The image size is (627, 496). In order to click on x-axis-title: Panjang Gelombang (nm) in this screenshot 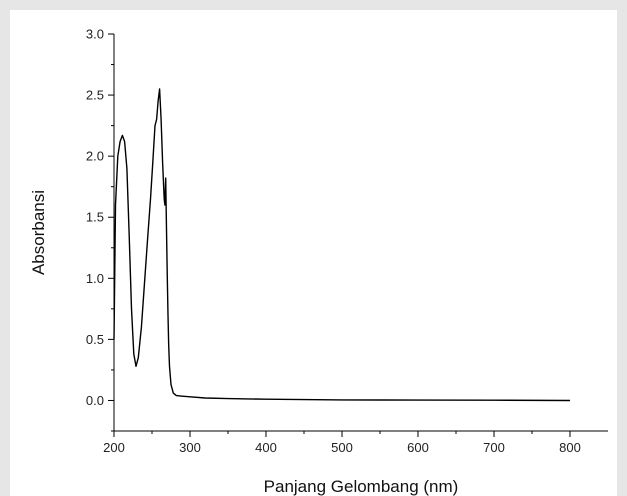, I will do `click(361, 486)`.